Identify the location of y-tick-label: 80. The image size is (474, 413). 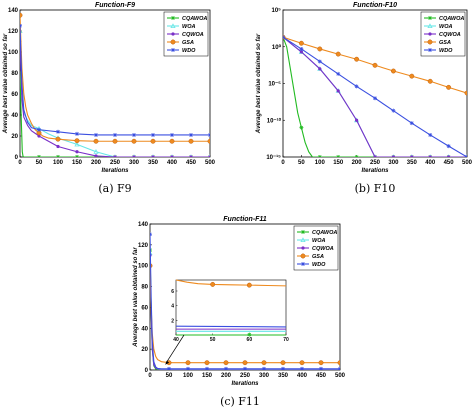
(144, 288).